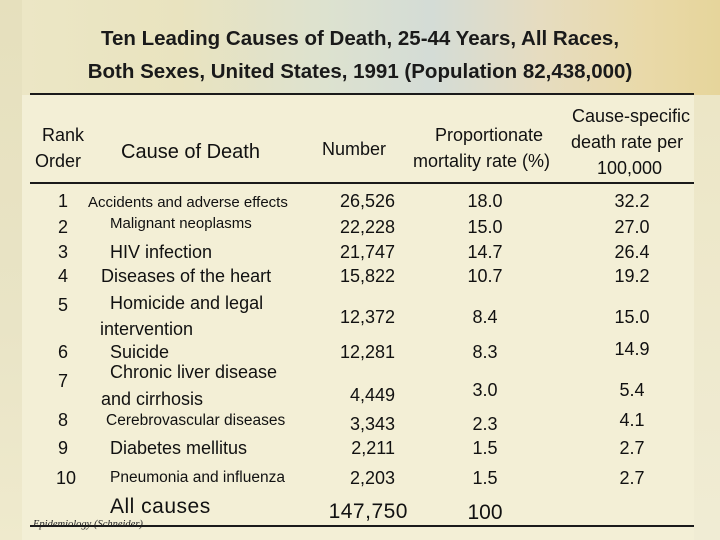 The image size is (720, 540). What do you see at coordinates (485, 252) in the screenshot?
I see `proportionate-cell: 14.7` at bounding box center [485, 252].